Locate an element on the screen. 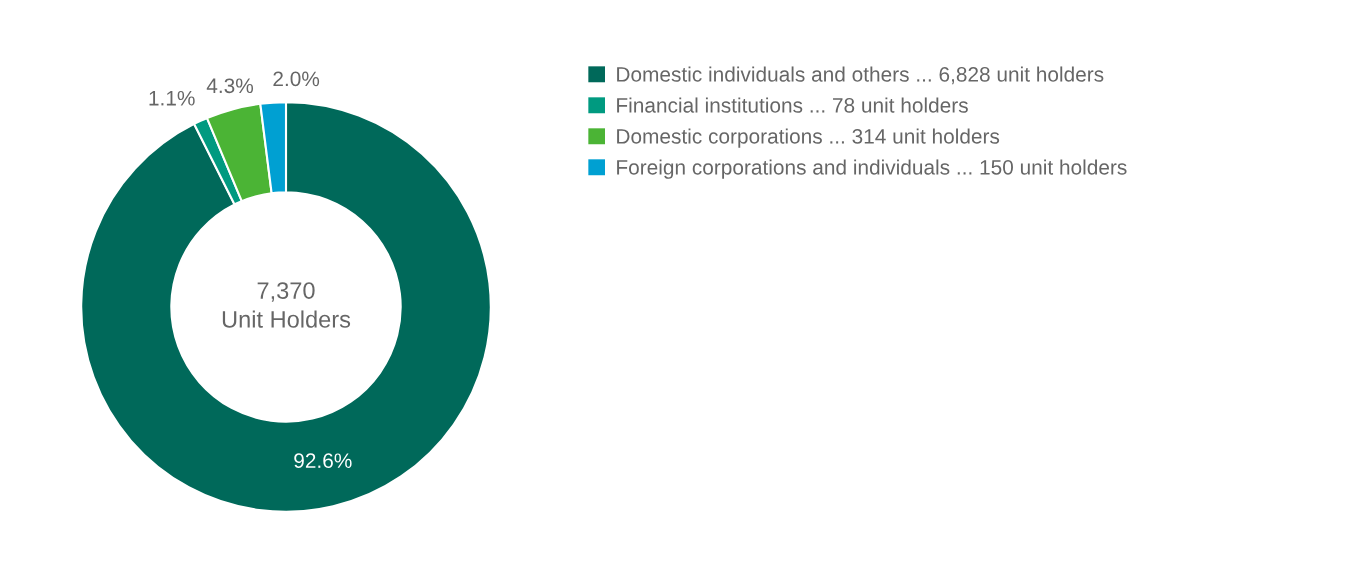 The height and width of the screenshot is (567, 1359). text: 7,370 Unit Holders is located at coordinates (286, 305).